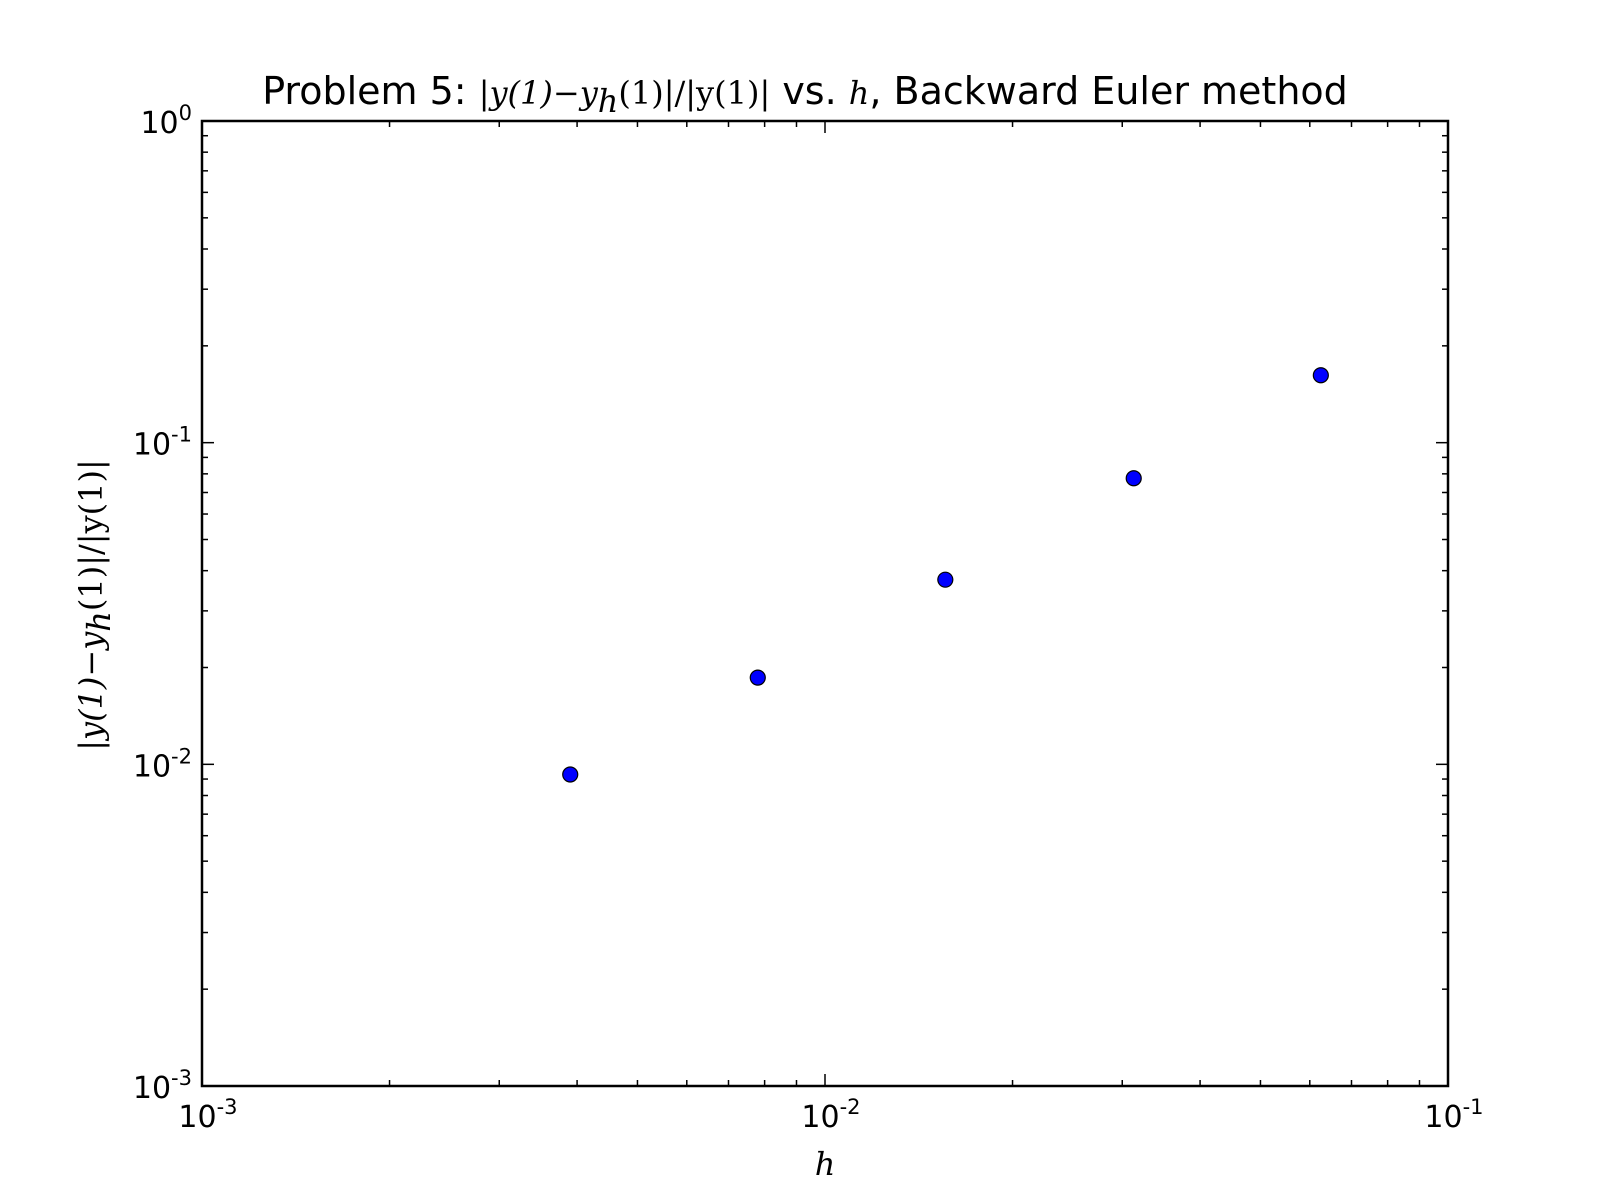 Image resolution: width=1600 pixels, height=1200 pixels. I want to click on y-axis-label: |y(1)−yh(1)|/|y(1)|, so click(95, 605).